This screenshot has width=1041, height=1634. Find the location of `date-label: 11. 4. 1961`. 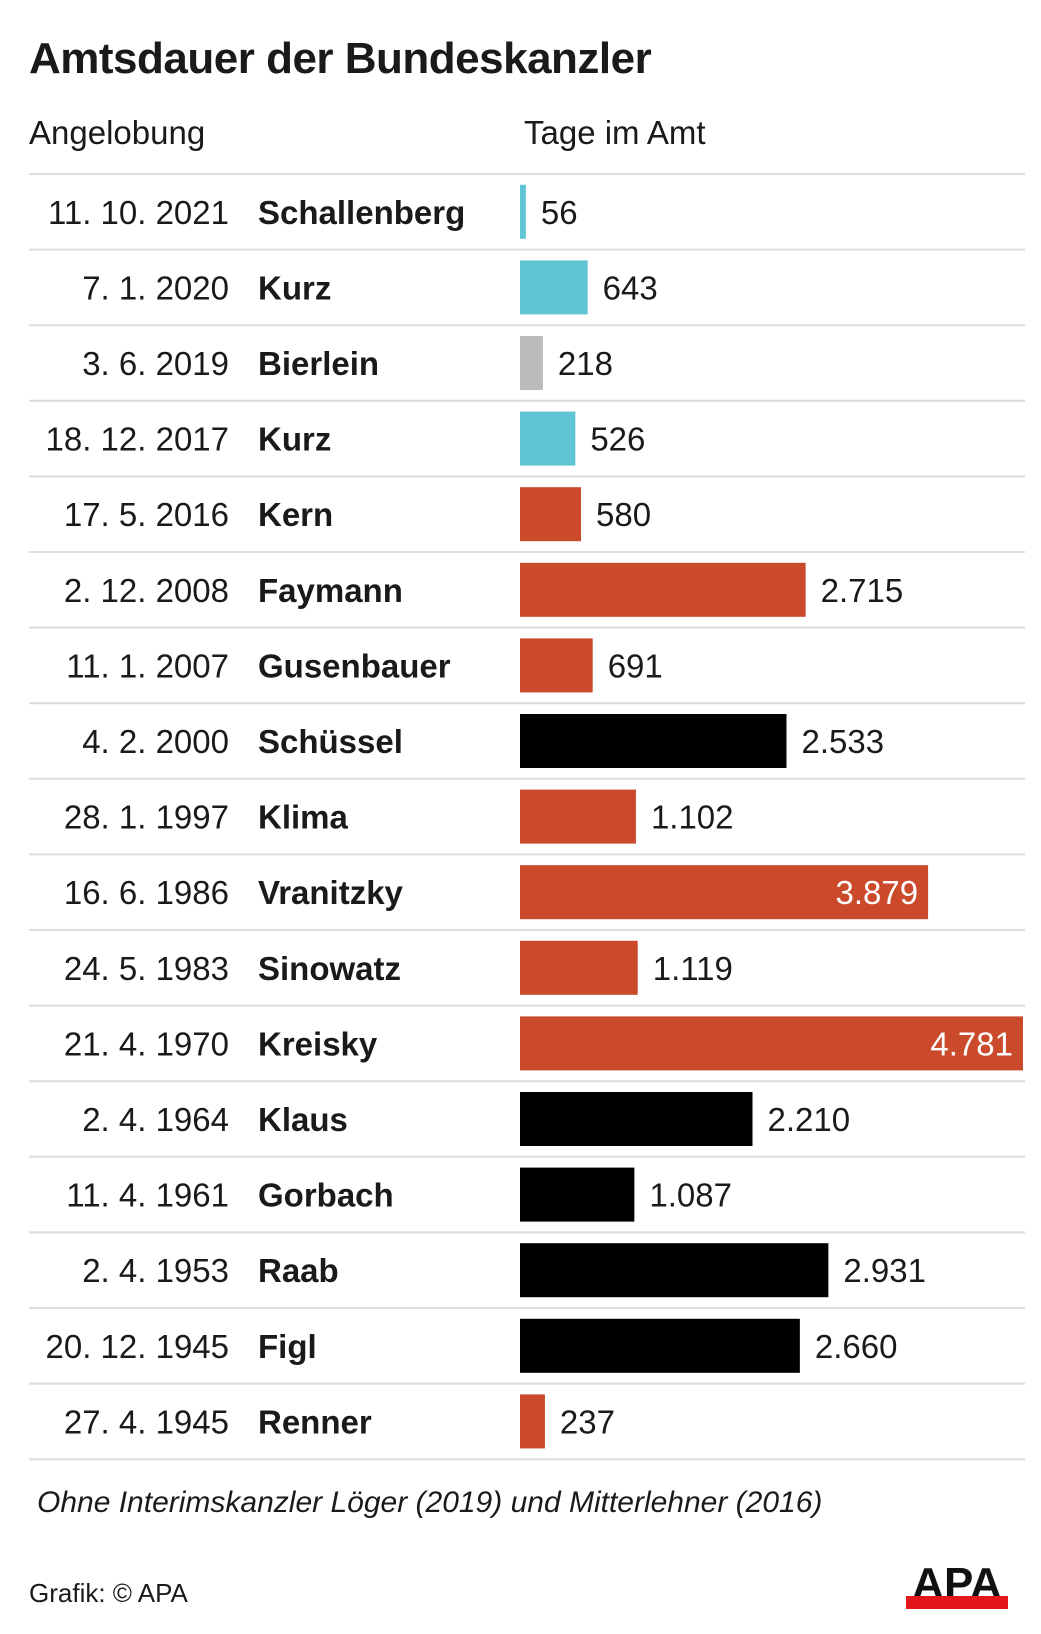

date-label: 11. 4. 1961 is located at coordinates (147, 1195).